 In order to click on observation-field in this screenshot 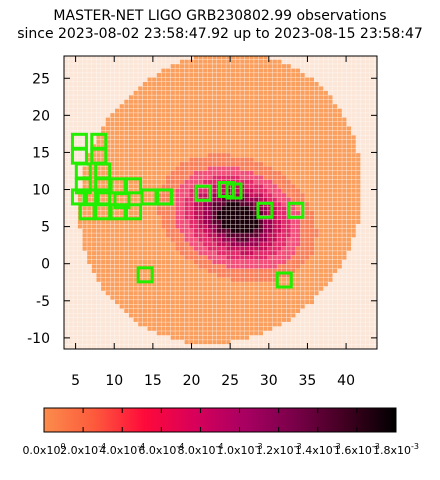, I will do `click(284, 280)`.